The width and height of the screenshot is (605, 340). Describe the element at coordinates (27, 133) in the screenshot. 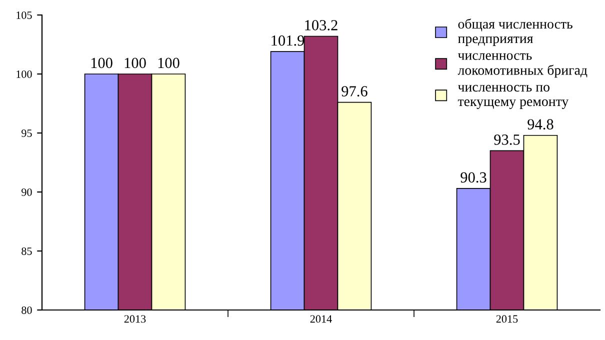

I see `y-tick-label: 95` at that location.